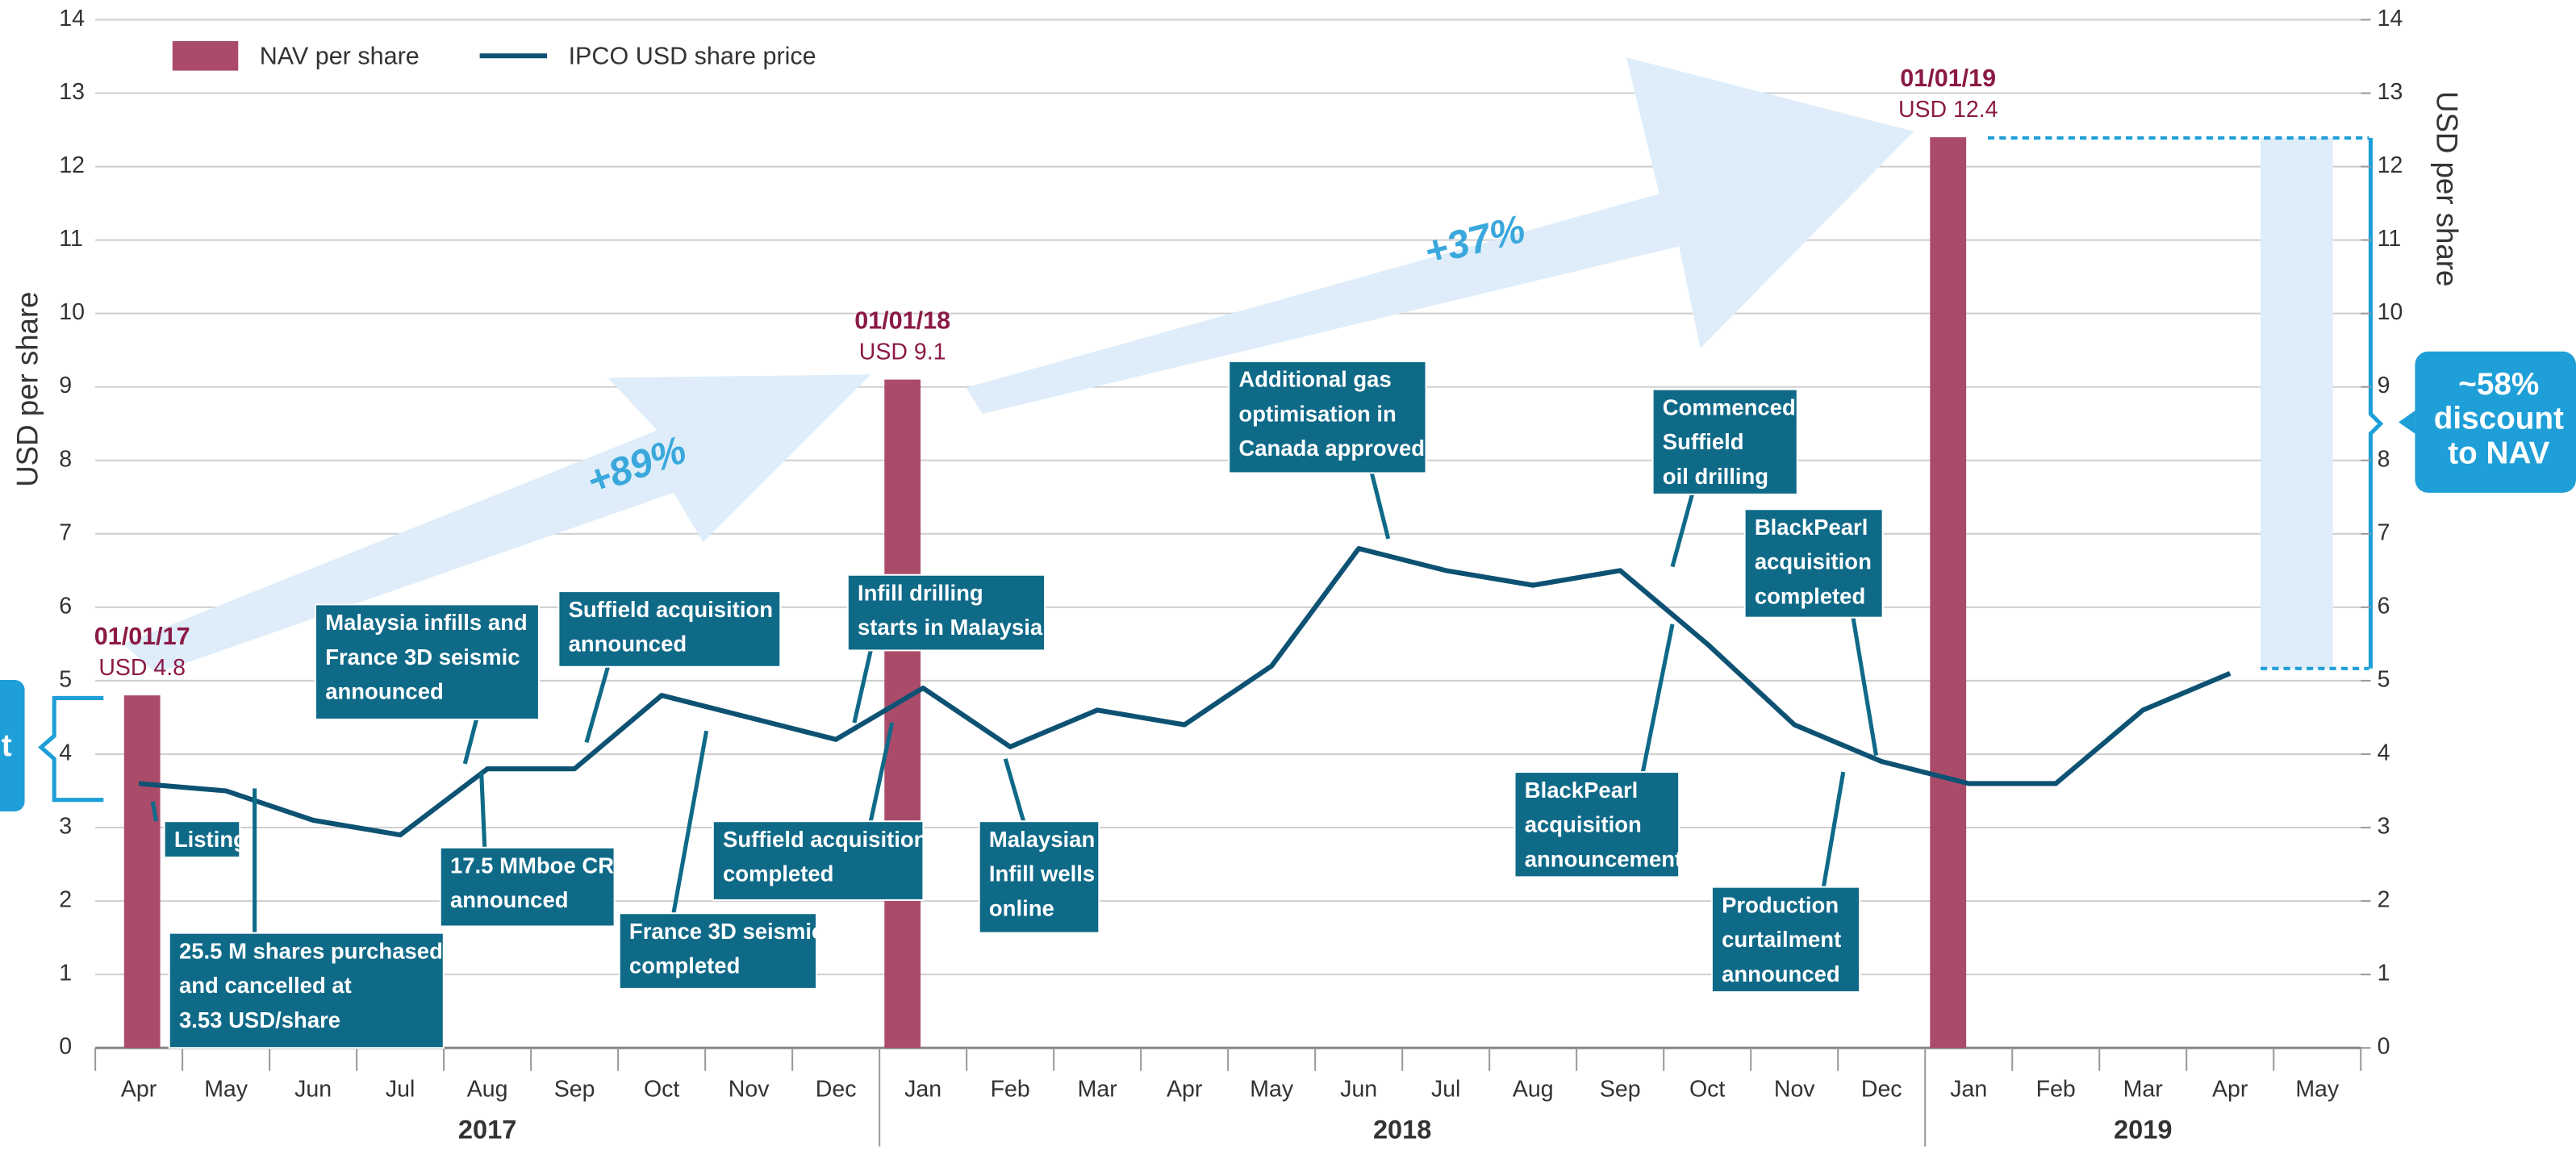  What do you see at coordinates (2143, 1130) in the screenshot?
I see `year-label: 2019` at bounding box center [2143, 1130].